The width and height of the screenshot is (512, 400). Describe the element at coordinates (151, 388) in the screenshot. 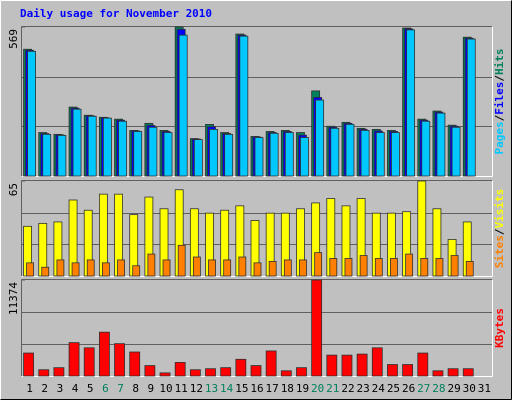

I see `x-tick-label: 9` at that location.